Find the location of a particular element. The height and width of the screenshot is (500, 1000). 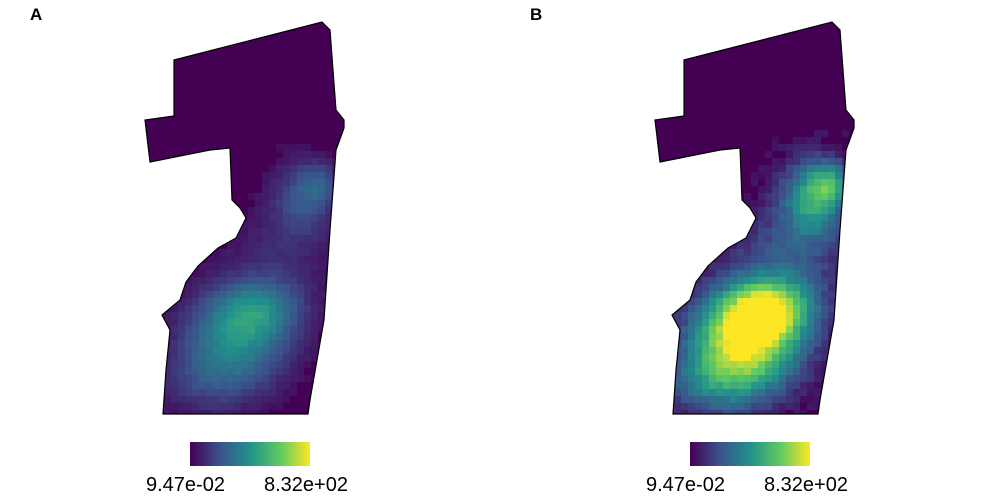

panel-label-a: A is located at coordinates (36, 14).